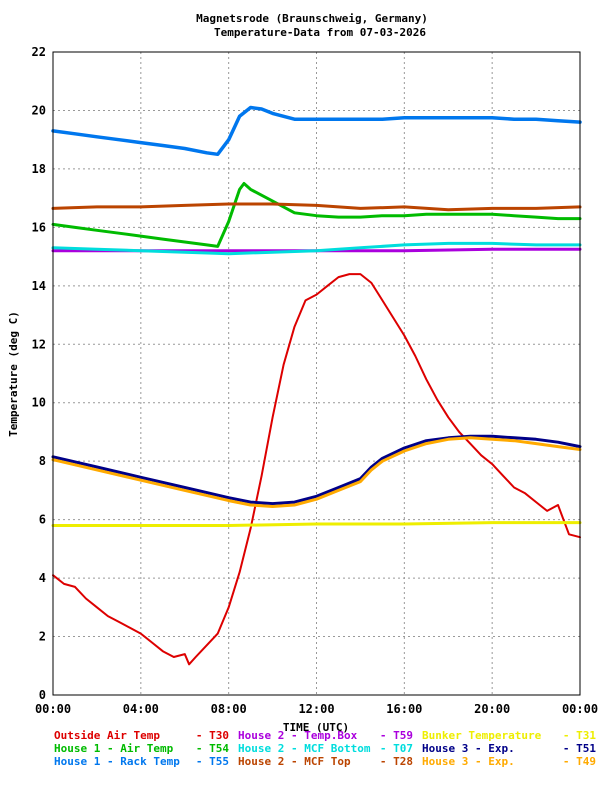 The image size is (600, 800). What do you see at coordinates (229, 709) in the screenshot?
I see `x-tick-label: 08:00` at bounding box center [229, 709].